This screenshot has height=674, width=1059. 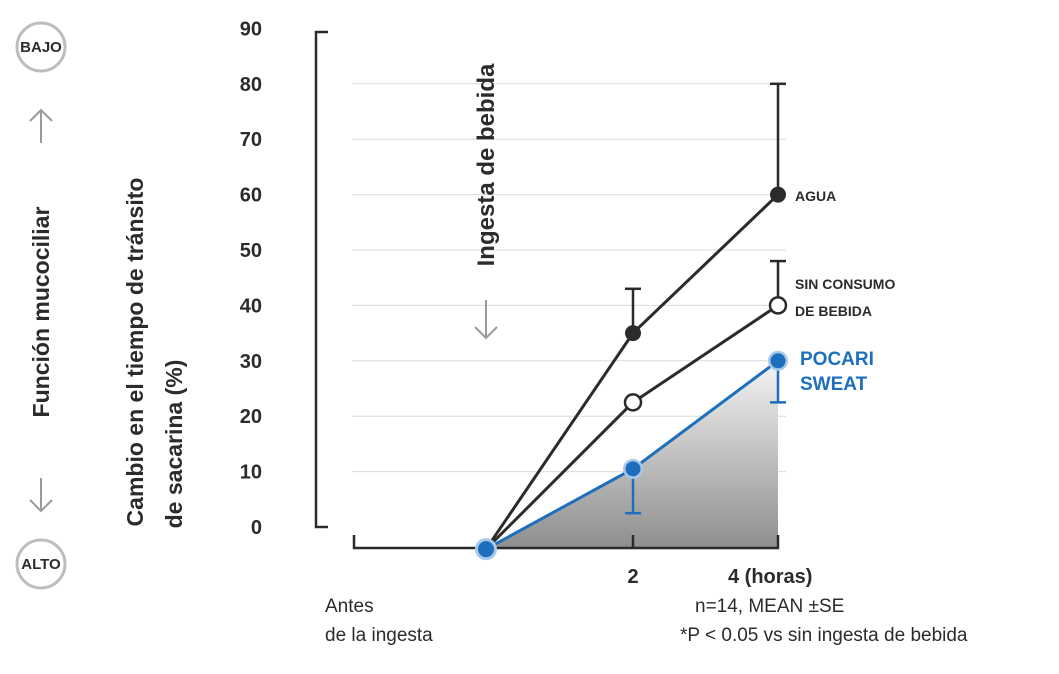 What do you see at coordinates (486, 320) in the screenshot?
I see `intake-arrow-icon` at bounding box center [486, 320].